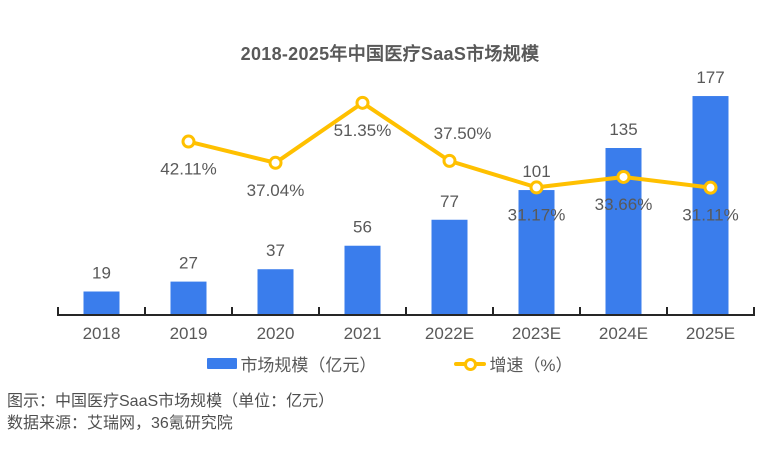 The height and width of the screenshot is (450, 780). Describe the element at coordinates (449, 201) in the screenshot. I see `bar-value-label: 77` at that location.